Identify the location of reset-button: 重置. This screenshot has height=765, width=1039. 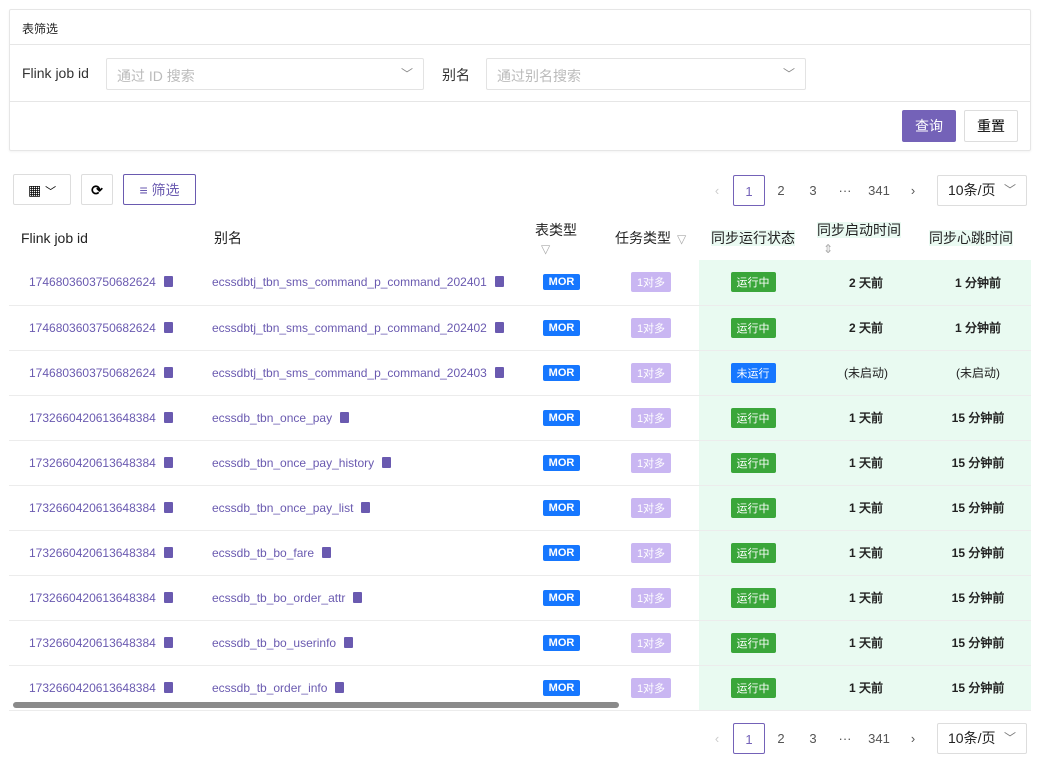
(991, 126).